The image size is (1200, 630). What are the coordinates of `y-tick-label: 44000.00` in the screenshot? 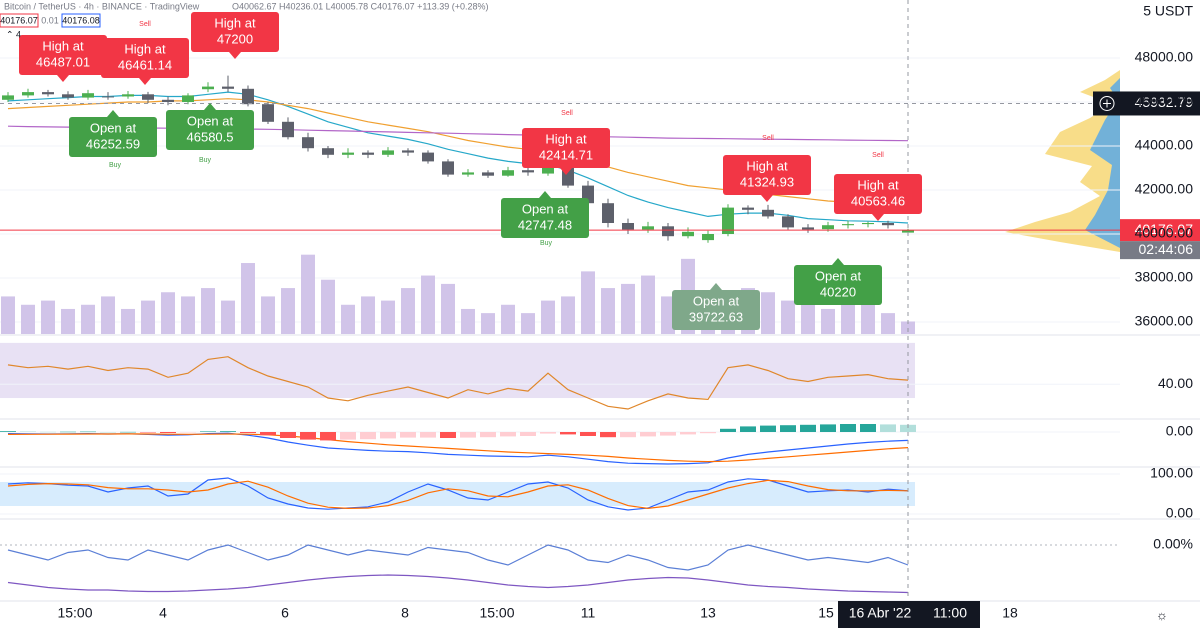 It's located at (1164, 145).